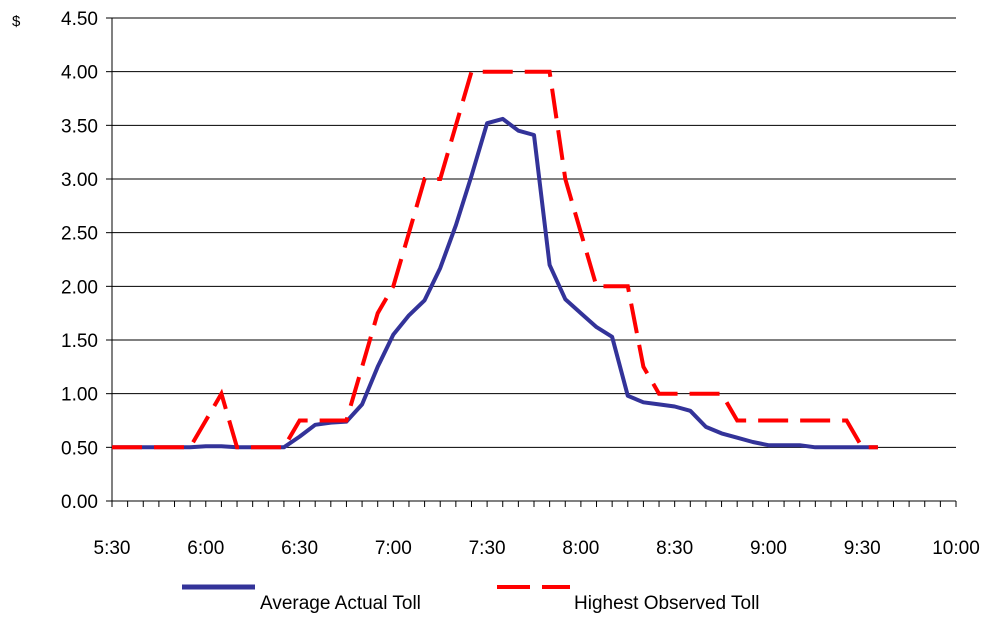  Describe the element at coordinates (112, 548) in the screenshot. I see `x-tick-label: 5:30` at that location.